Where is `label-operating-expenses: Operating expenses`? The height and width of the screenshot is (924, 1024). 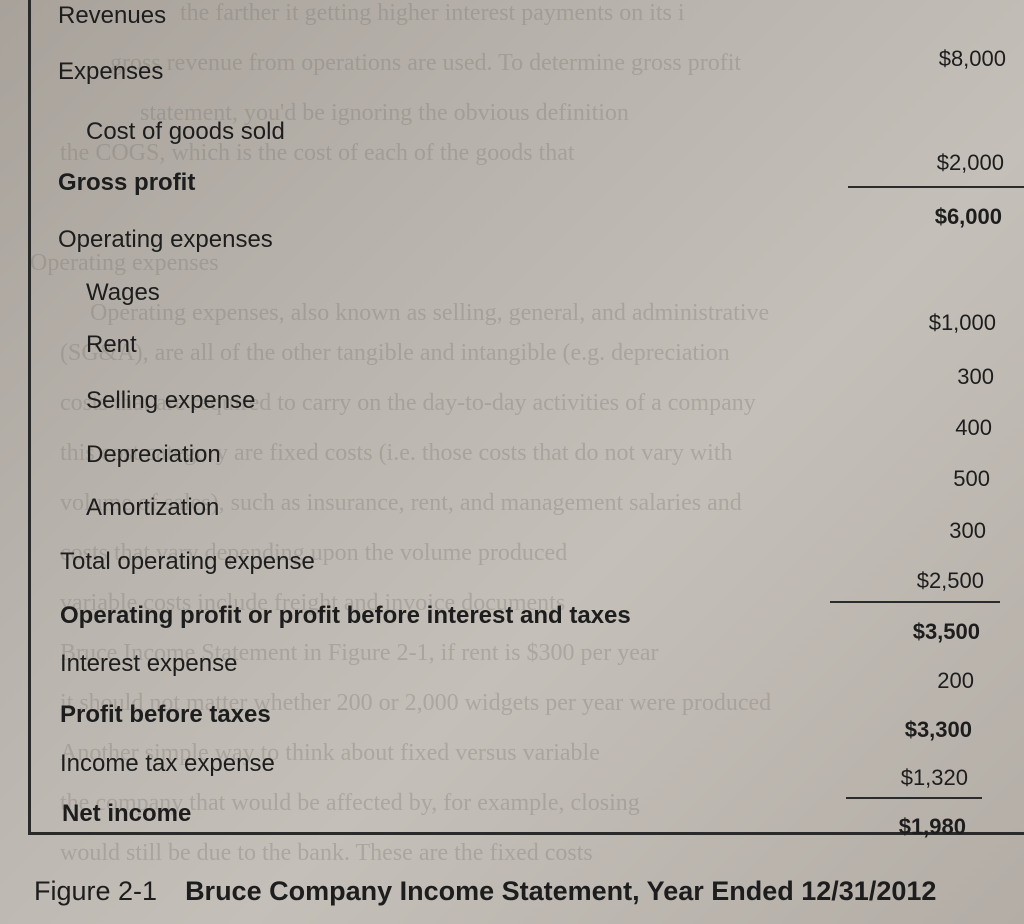
label-operating-expenses: Operating expenses is located at coordinates (165, 239).